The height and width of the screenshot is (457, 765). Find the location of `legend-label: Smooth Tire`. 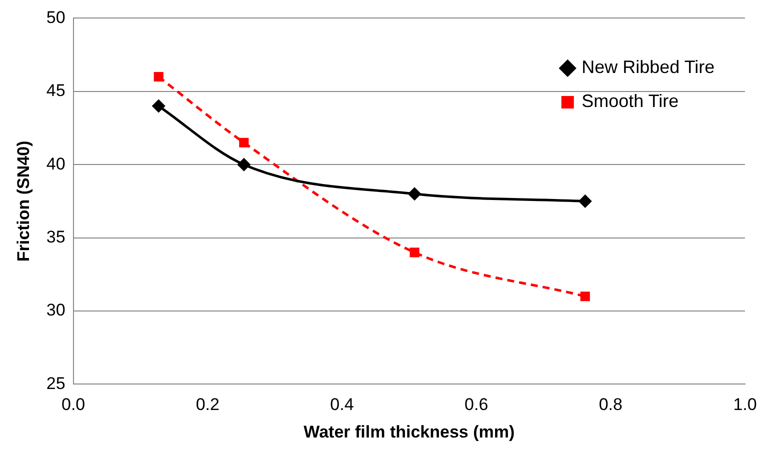

legend-label: Smooth Tire is located at coordinates (630, 101).